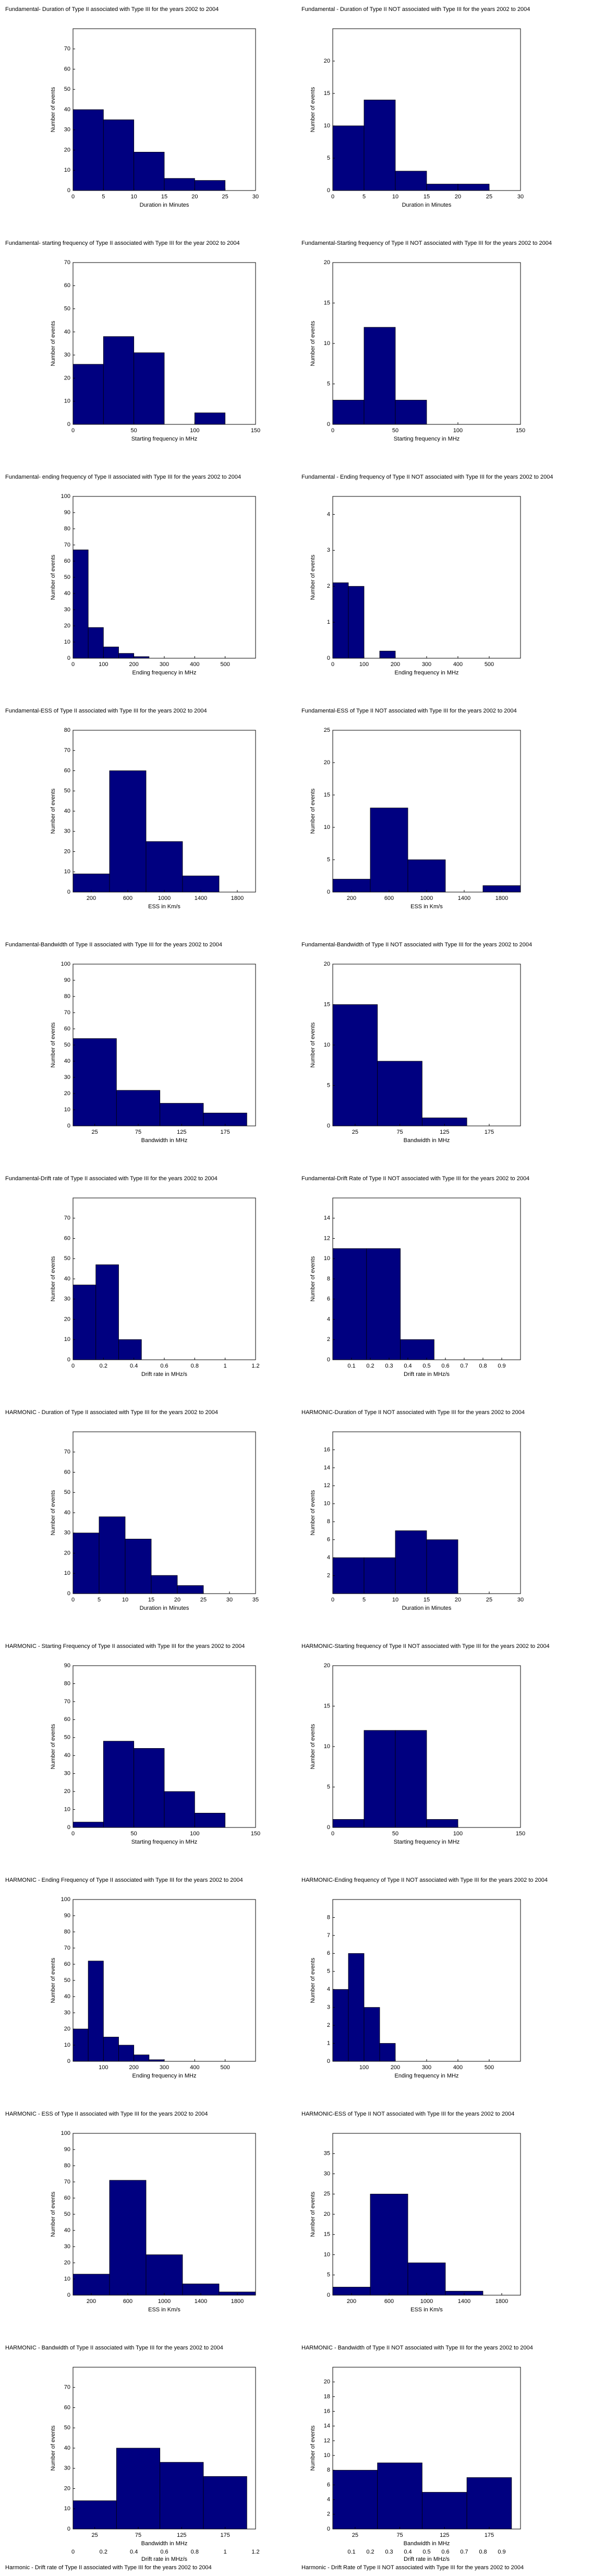 The height and width of the screenshot is (2576, 593). I want to click on x-tick-label: 300, so click(426, 664).